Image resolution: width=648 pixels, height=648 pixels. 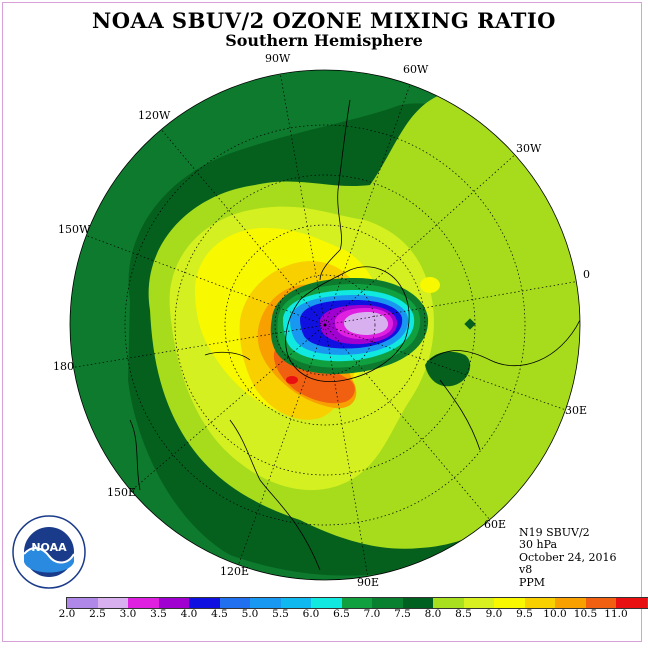 What do you see at coordinates (250, 614) in the screenshot?
I see `colorbar-tick-label: 5.0` at bounding box center [250, 614].